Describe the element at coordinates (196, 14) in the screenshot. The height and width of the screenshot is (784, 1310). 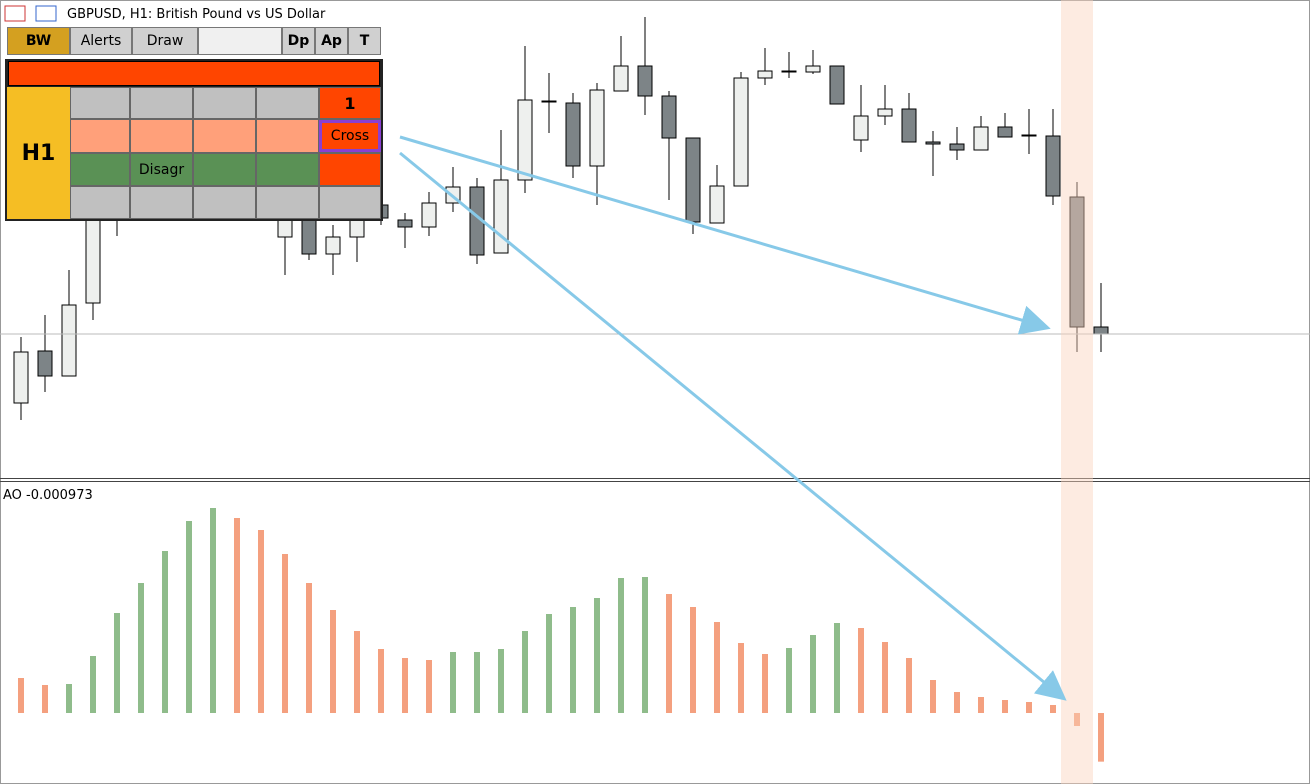
I see `chart-title: GBPUSD, H1: British Pound vs US Dollar` at that location.